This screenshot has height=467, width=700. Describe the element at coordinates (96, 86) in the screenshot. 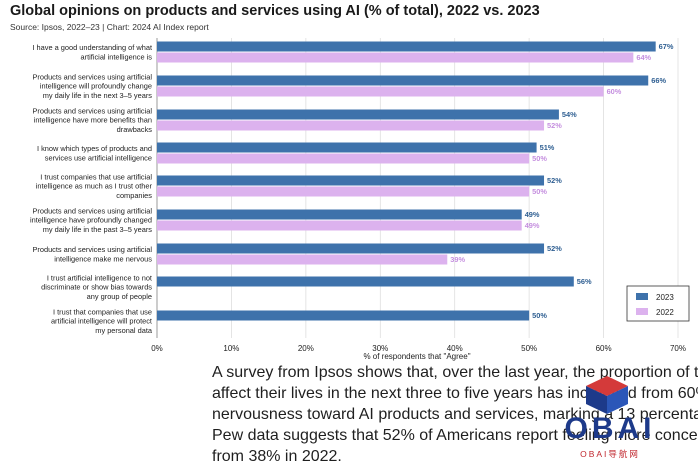

I see `category-label-line: intelligence will profoundly change` at that location.